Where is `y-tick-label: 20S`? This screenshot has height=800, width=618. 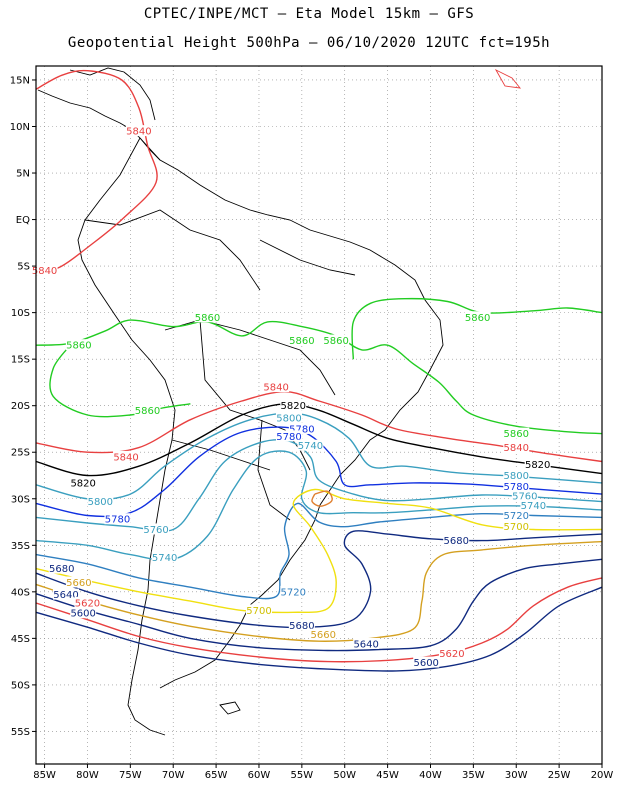
y-tick-label: 20S is located at coordinates (20, 406).